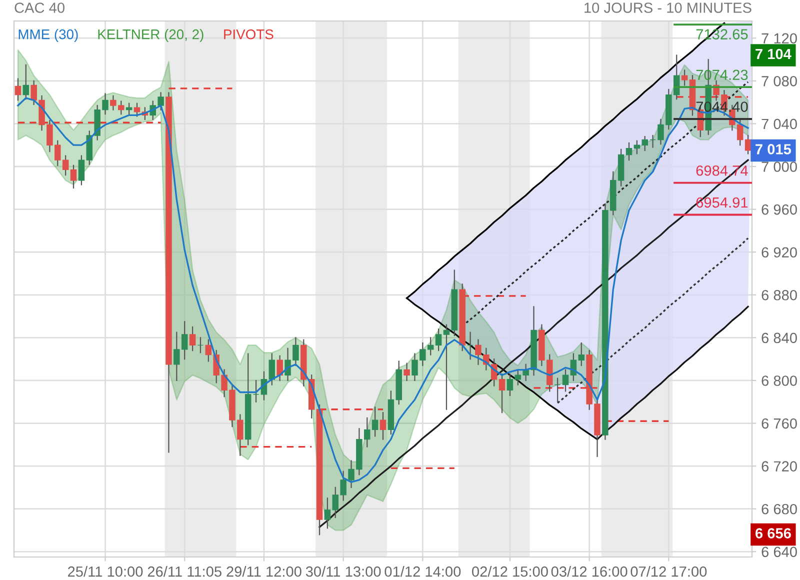 This screenshot has width=800, height=580. What do you see at coordinates (510, 571) in the screenshot?
I see `x-tick-label: 02/12 15:00` at bounding box center [510, 571].